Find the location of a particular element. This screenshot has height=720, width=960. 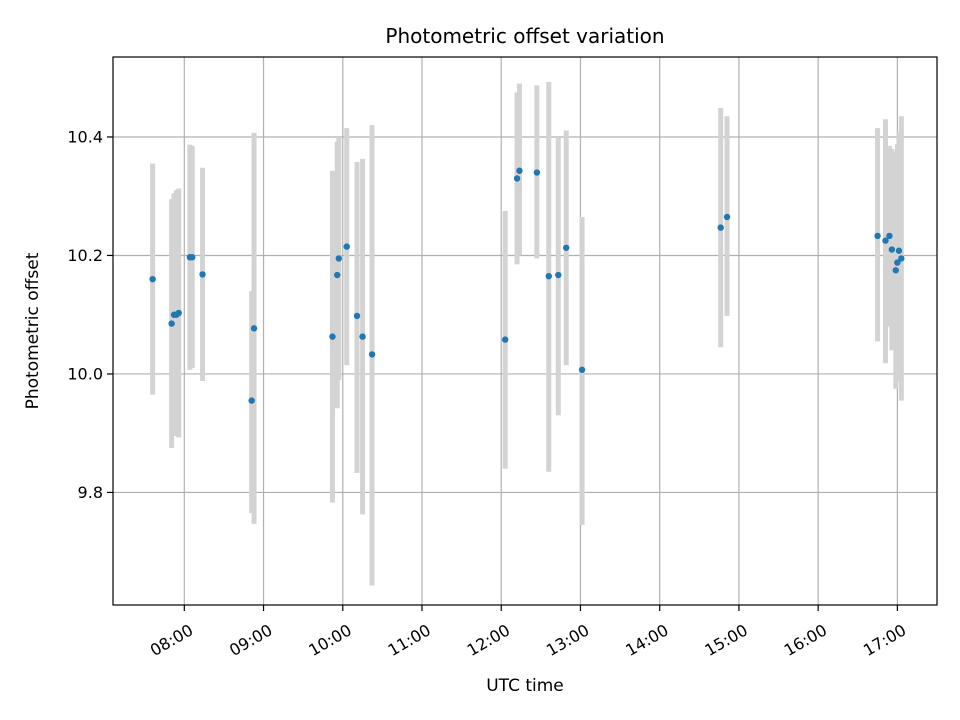

chart-title: Photometric offset variation is located at coordinates (524, 36).